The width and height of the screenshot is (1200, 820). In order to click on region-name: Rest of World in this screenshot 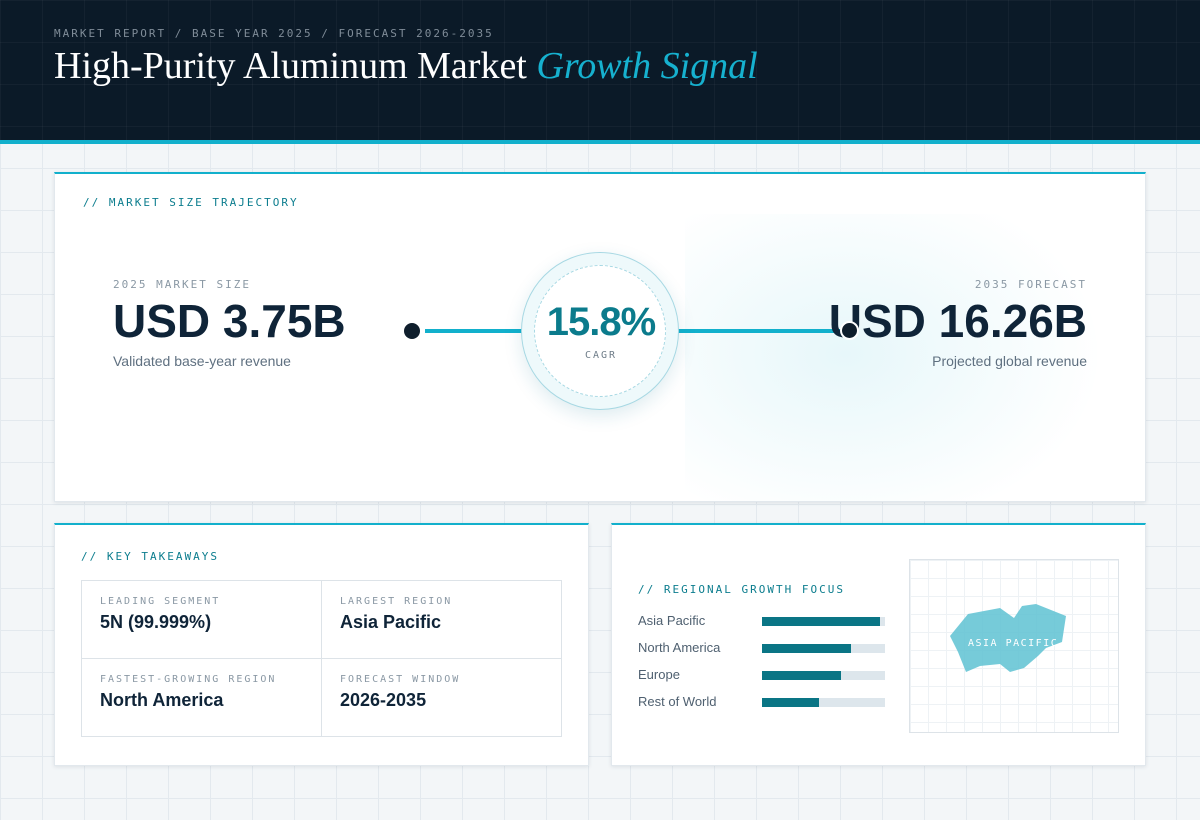, I will do `click(677, 701)`.